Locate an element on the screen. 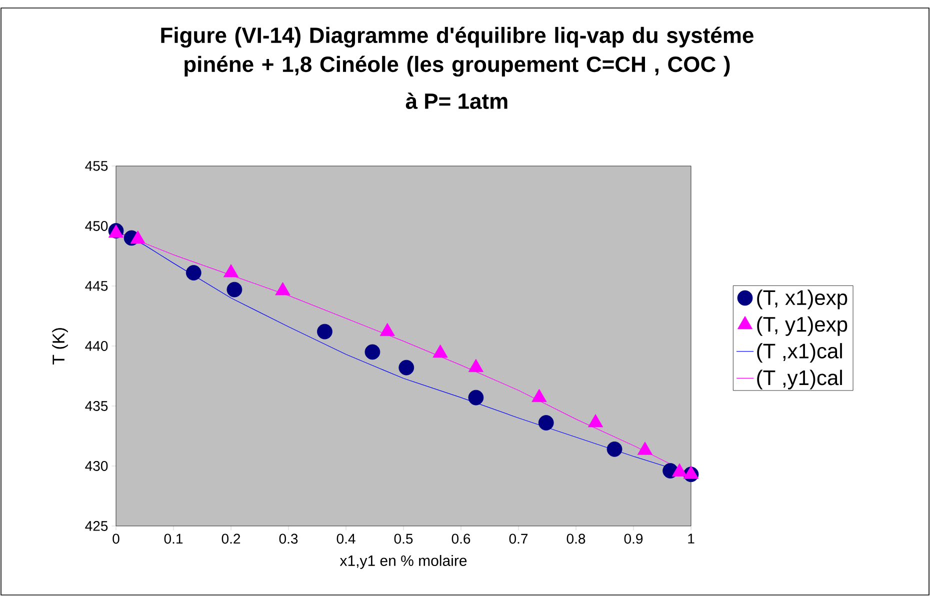  x-tick-label: 0.6 is located at coordinates (461, 539).